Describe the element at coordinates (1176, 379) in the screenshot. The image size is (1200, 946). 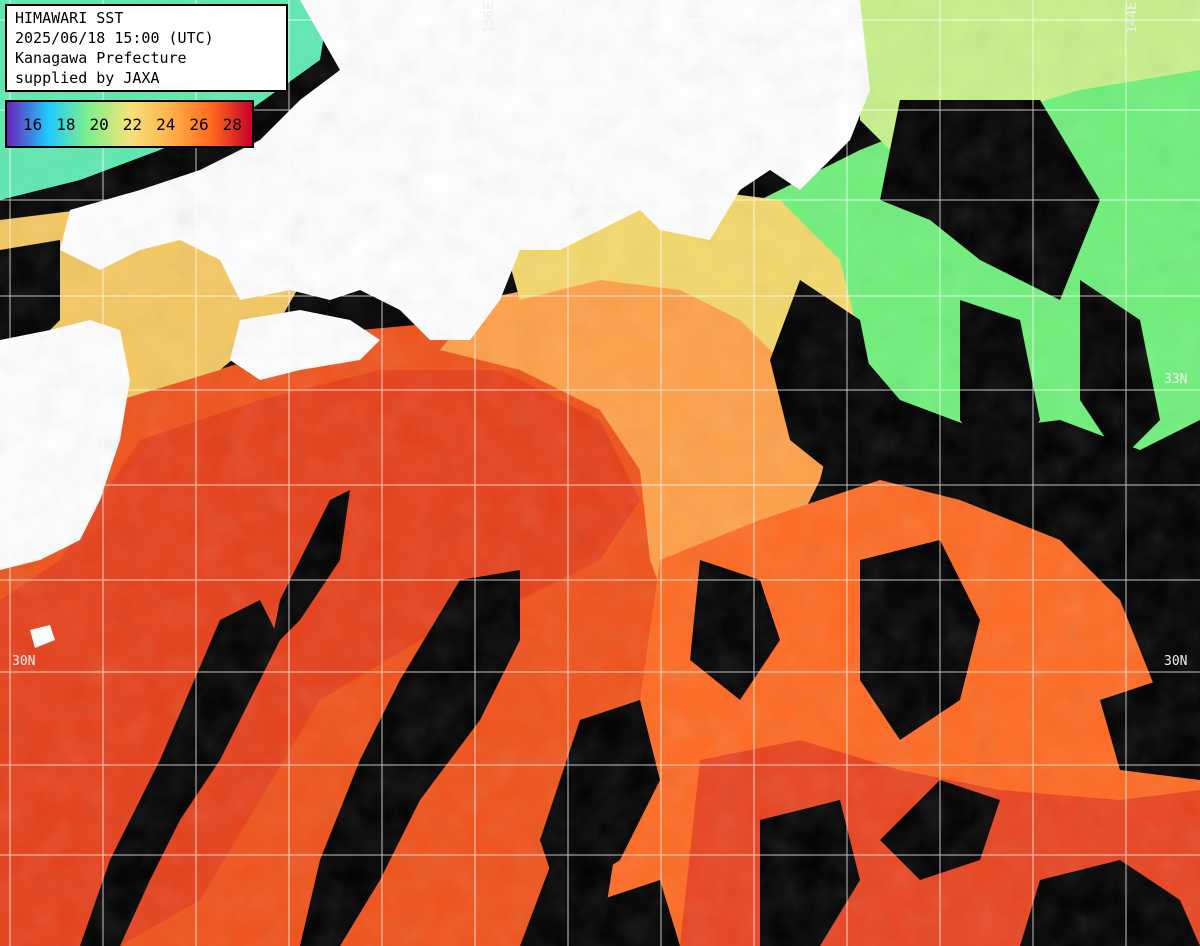
I see `lat-label-33n-right: 33N` at that location.